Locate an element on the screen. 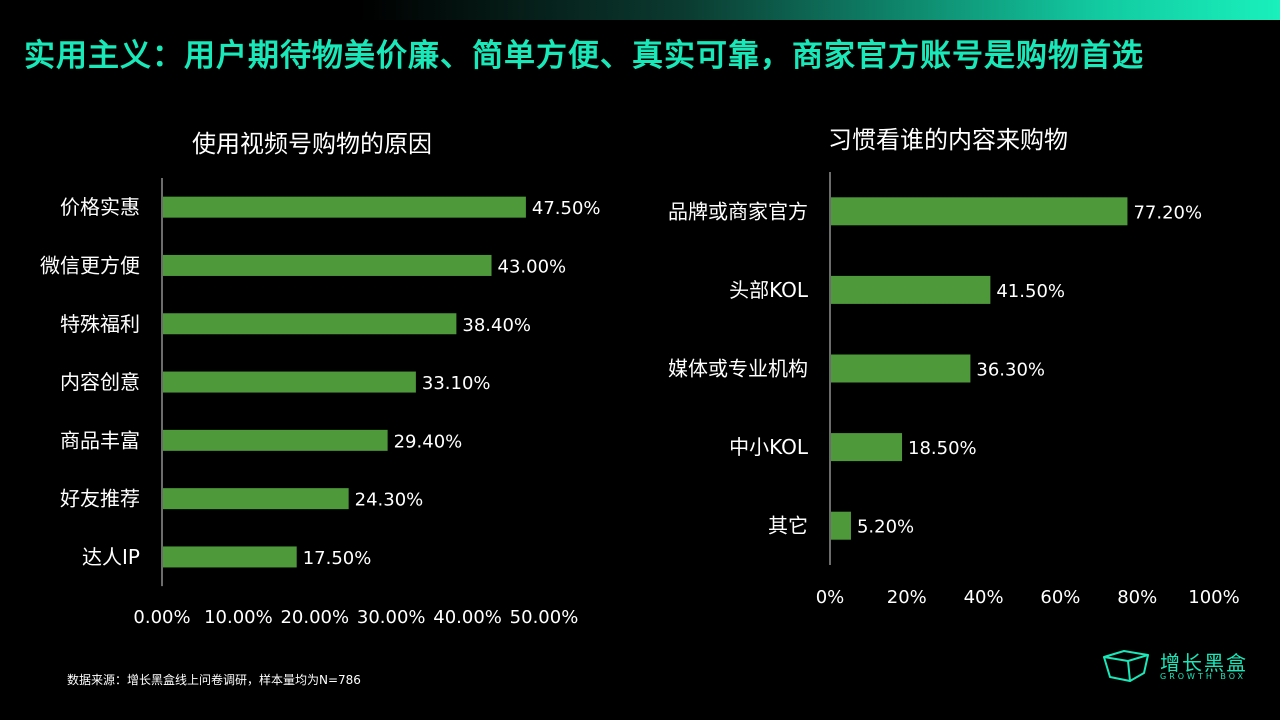  logo-subtitle: GROWTH BOX is located at coordinates (1203, 676).